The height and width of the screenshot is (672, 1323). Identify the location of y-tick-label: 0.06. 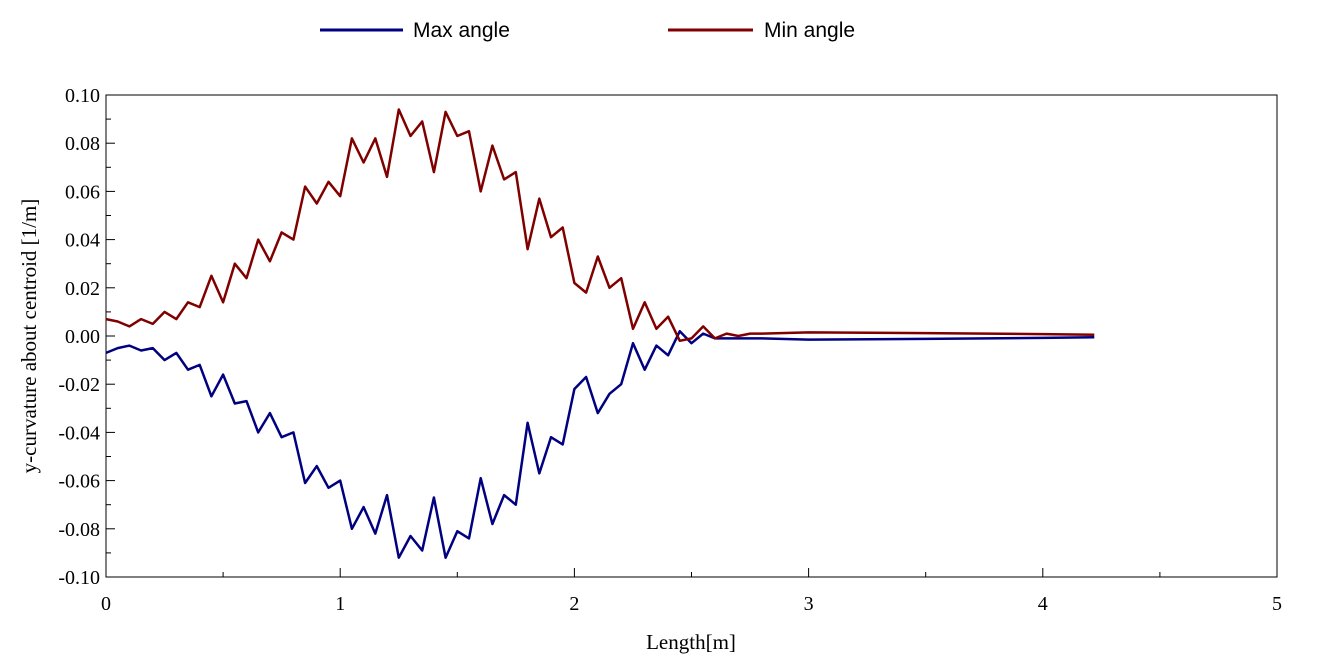
(82, 192).